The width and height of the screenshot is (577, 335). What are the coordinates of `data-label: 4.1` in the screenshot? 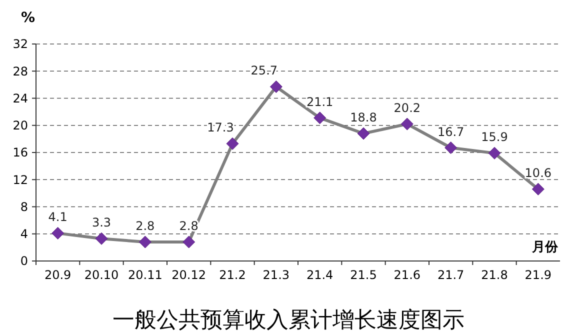 It's located at (58, 217).